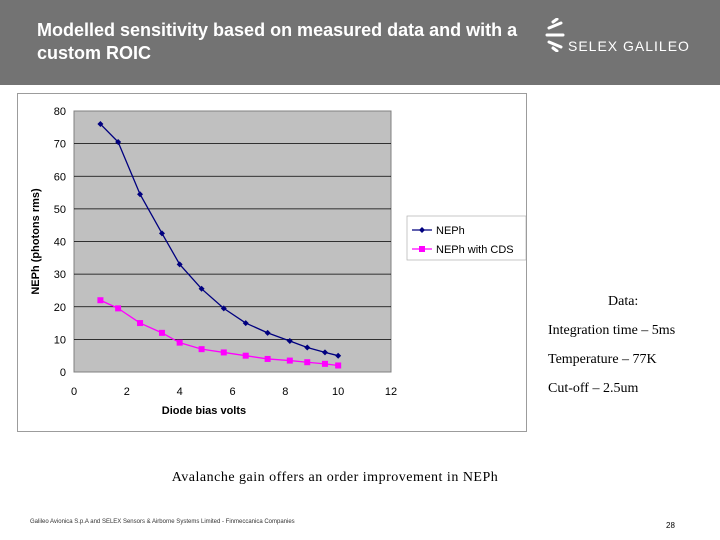 The width and height of the screenshot is (720, 540). I want to click on y-tick-label: 60, so click(60, 177).